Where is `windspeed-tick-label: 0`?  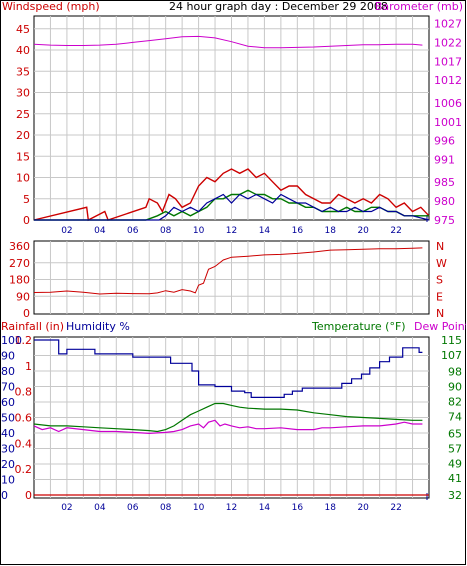 windspeed-tick-label: 0 is located at coordinates (26, 220).